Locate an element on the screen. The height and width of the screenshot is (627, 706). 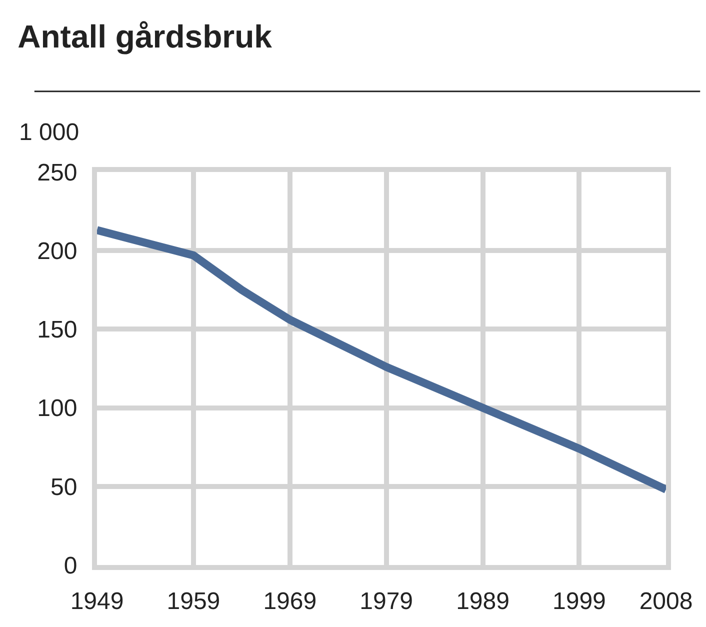
y-tick-label: 200 is located at coordinates (57, 251).